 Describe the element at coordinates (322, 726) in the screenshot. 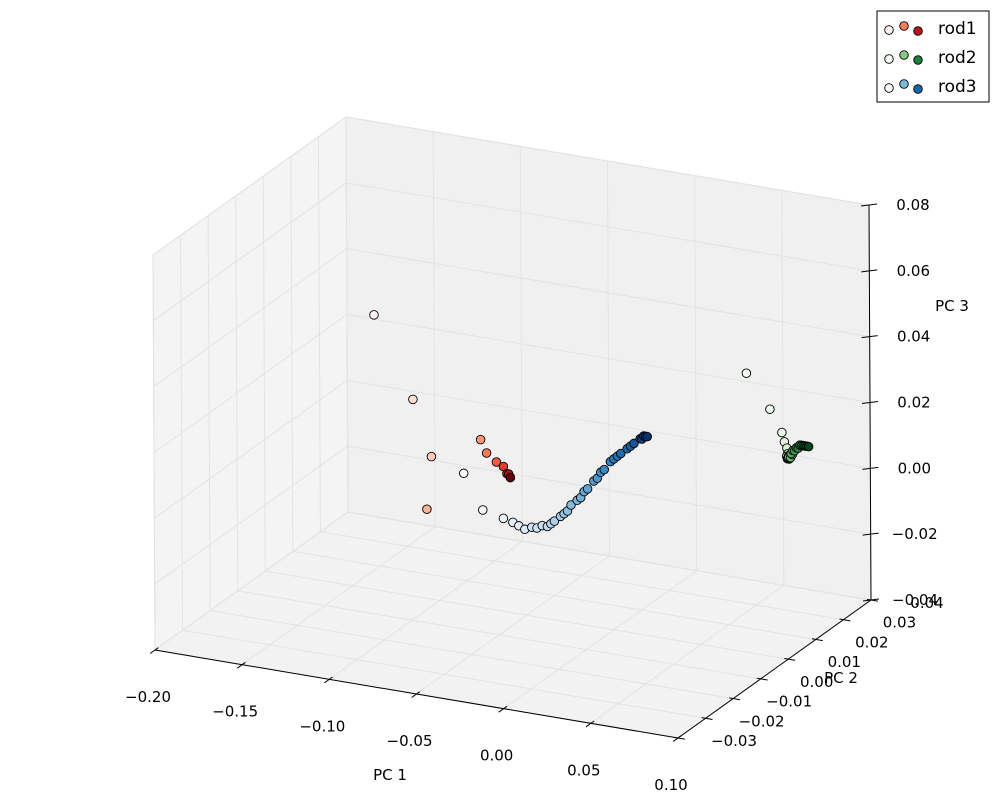

I see `x-tick-label: −0.10` at that location.